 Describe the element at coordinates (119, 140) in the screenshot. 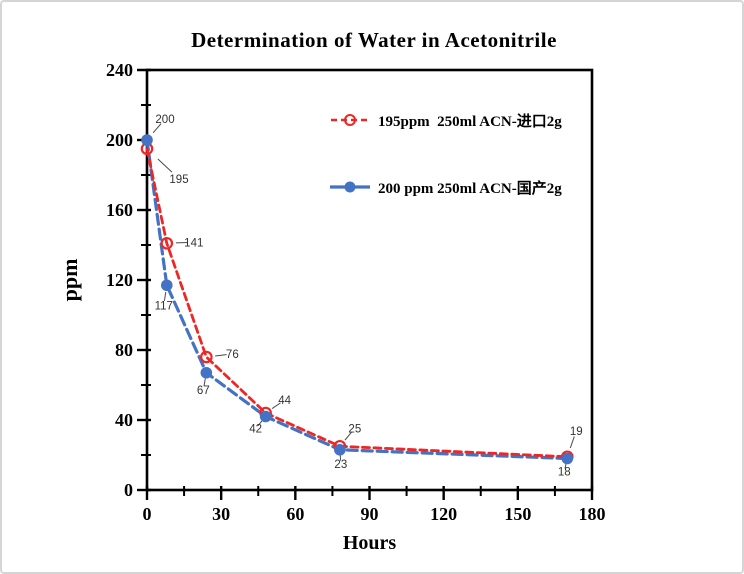

I see `y-tick-label: 200` at that location.